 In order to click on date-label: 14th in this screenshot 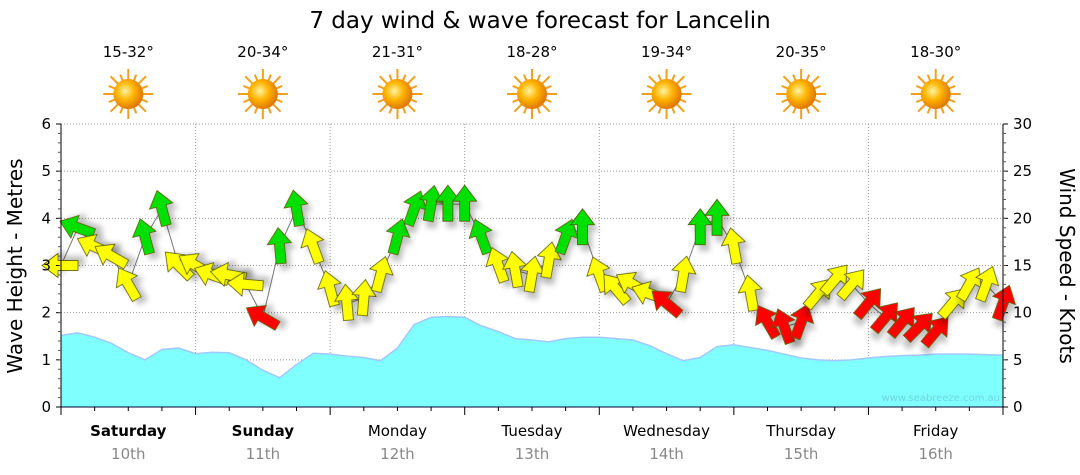, I will do `click(666, 454)`.